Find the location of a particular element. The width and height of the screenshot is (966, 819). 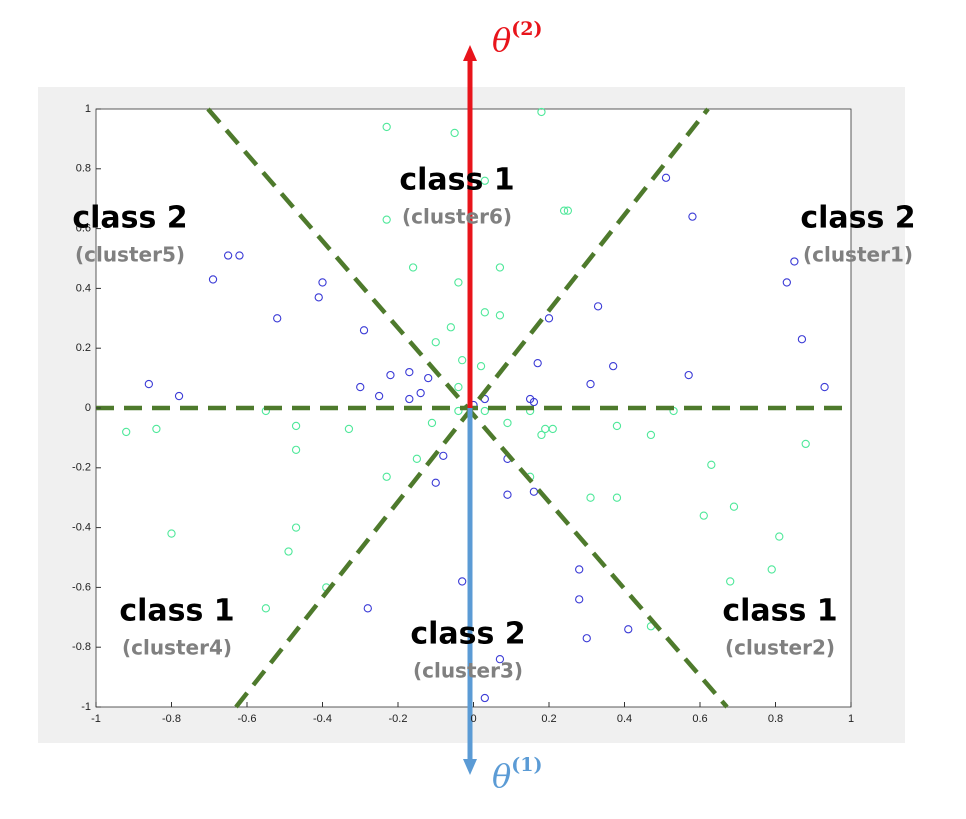

cluster-label: (cluster2) is located at coordinates (780, 648).